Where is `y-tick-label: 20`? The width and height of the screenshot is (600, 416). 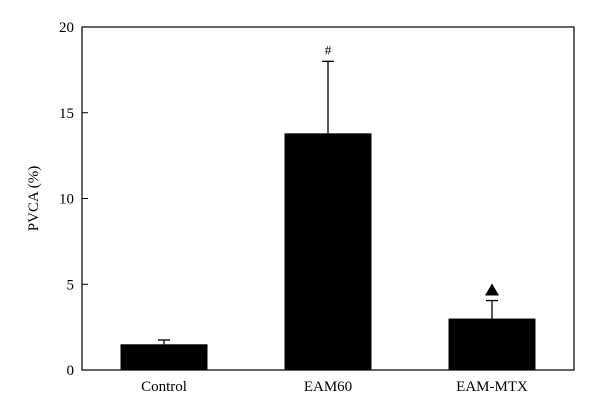 y-tick-label: 20 is located at coordinates (66, 28).